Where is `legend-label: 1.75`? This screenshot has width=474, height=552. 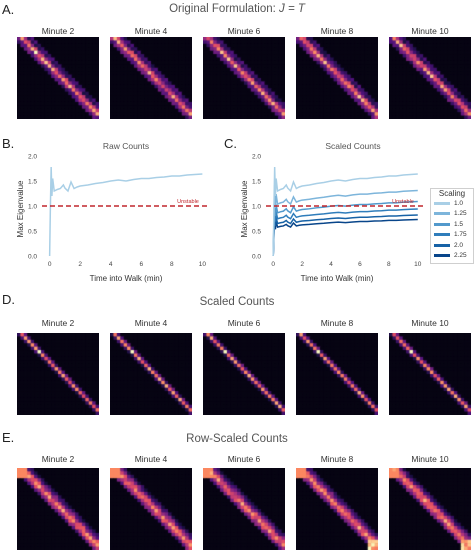
legend-label: 1.75 is located at coordinates (460, 235).